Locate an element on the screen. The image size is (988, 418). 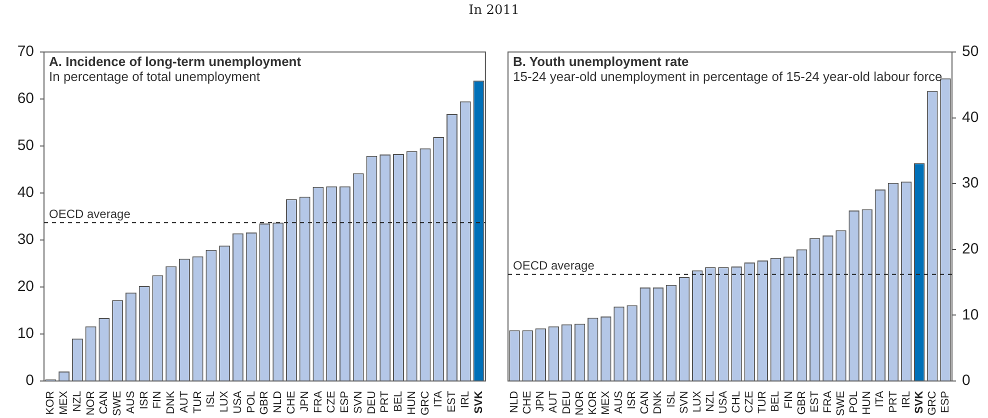
y-tick-label: 70 is located at coordinates (25, 51).